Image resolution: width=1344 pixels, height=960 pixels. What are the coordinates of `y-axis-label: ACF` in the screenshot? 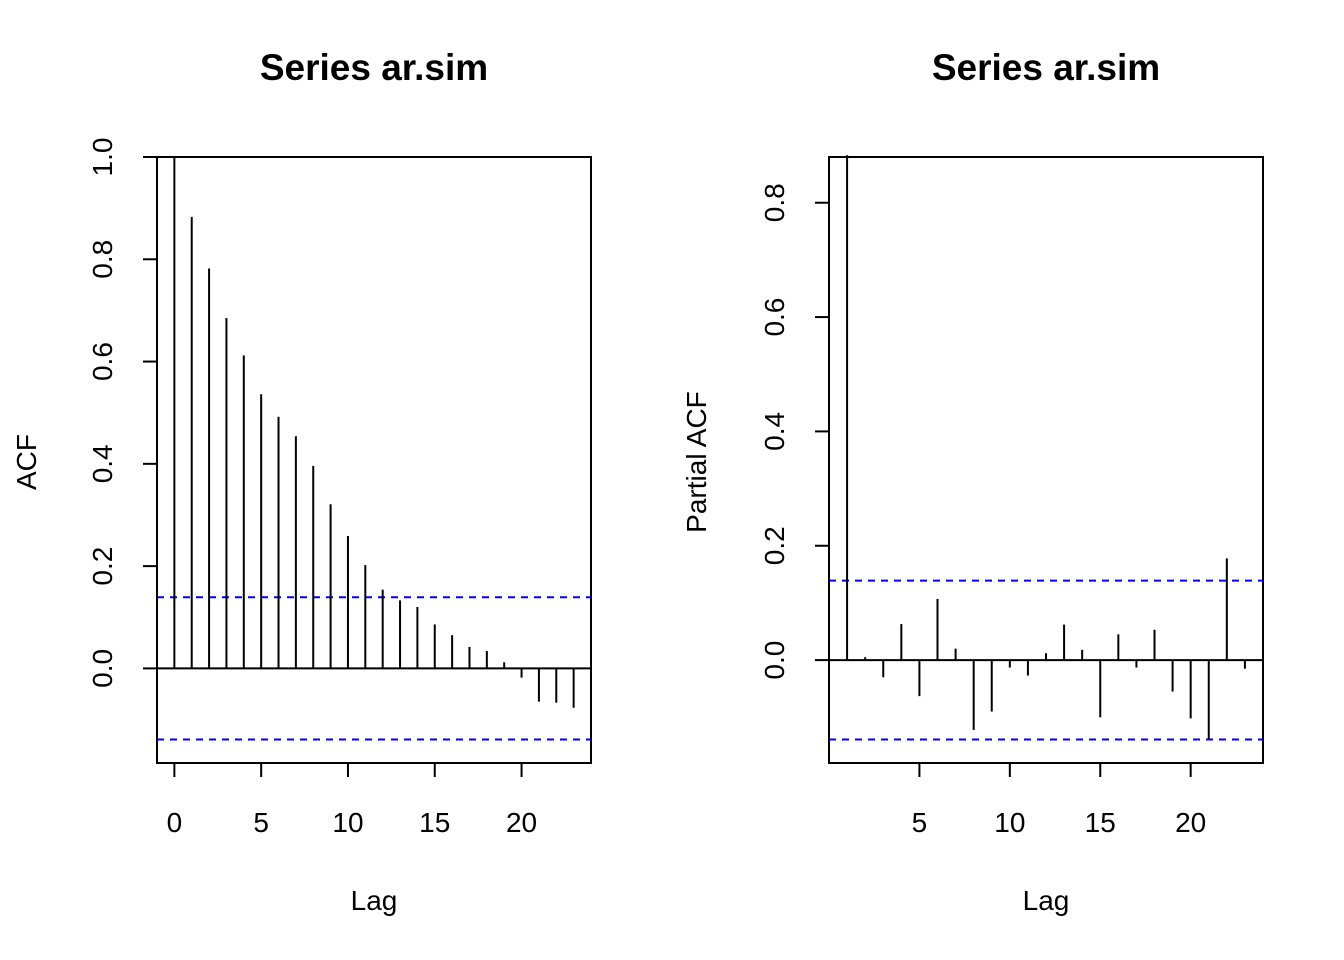 It's located at (26, 462).